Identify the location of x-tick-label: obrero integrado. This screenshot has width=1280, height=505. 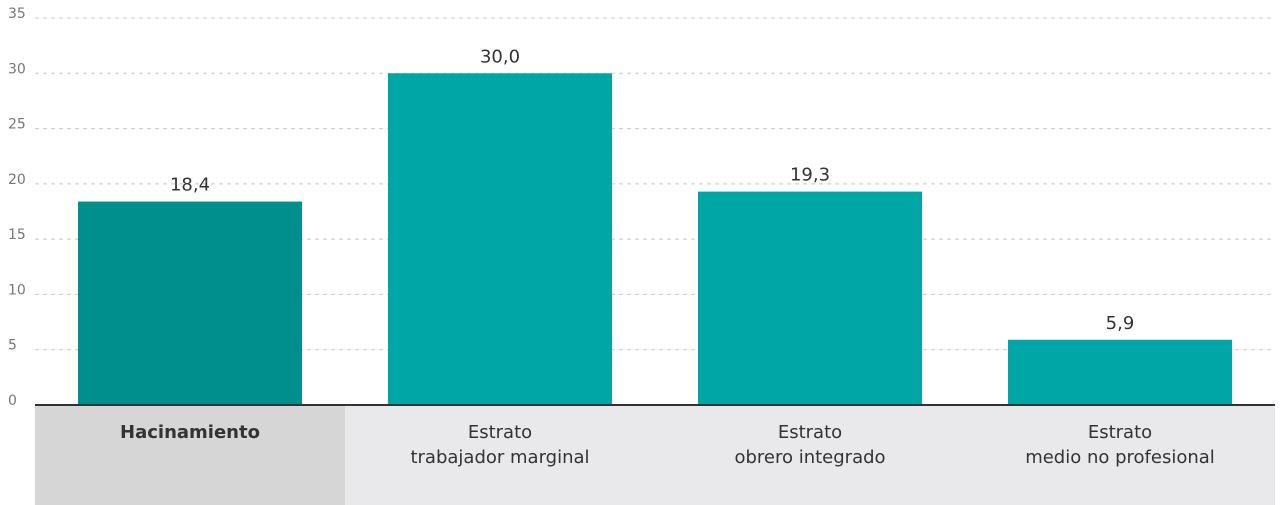
(809, 457).